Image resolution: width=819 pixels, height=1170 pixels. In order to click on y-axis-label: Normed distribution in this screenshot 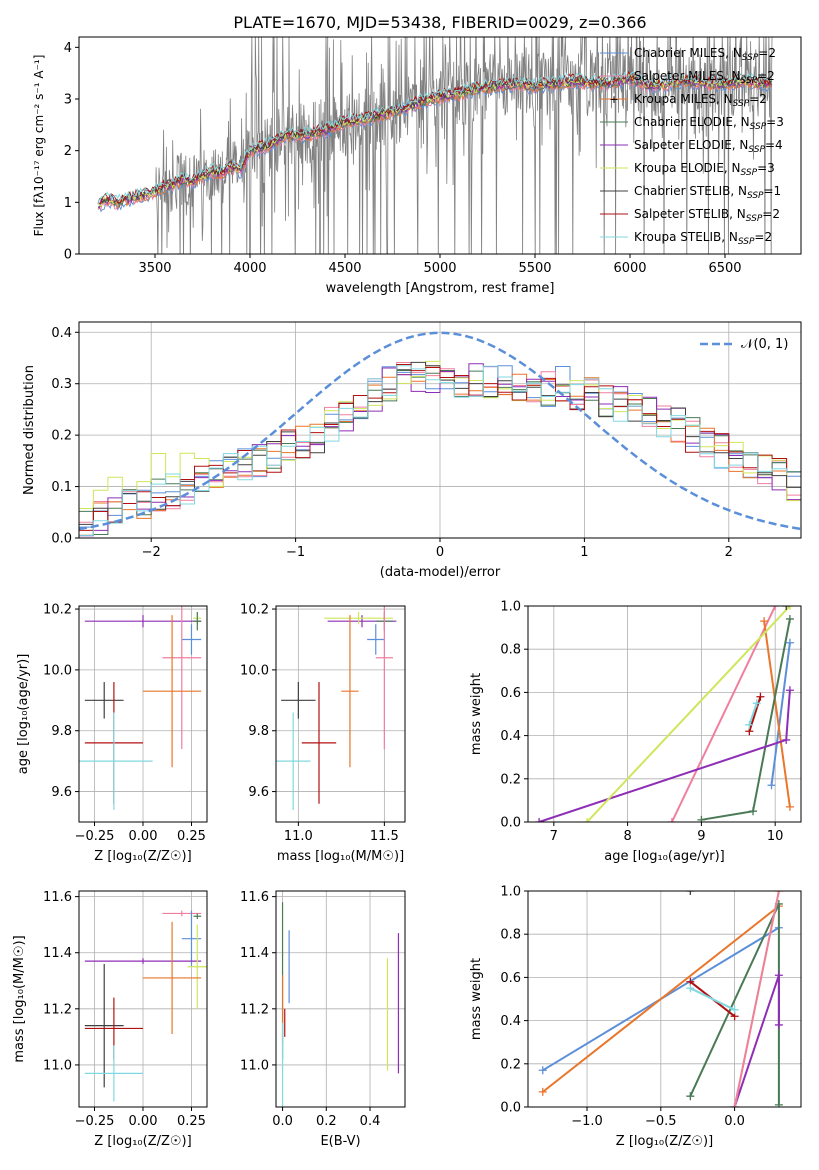, I will do `click(29, 430)`.